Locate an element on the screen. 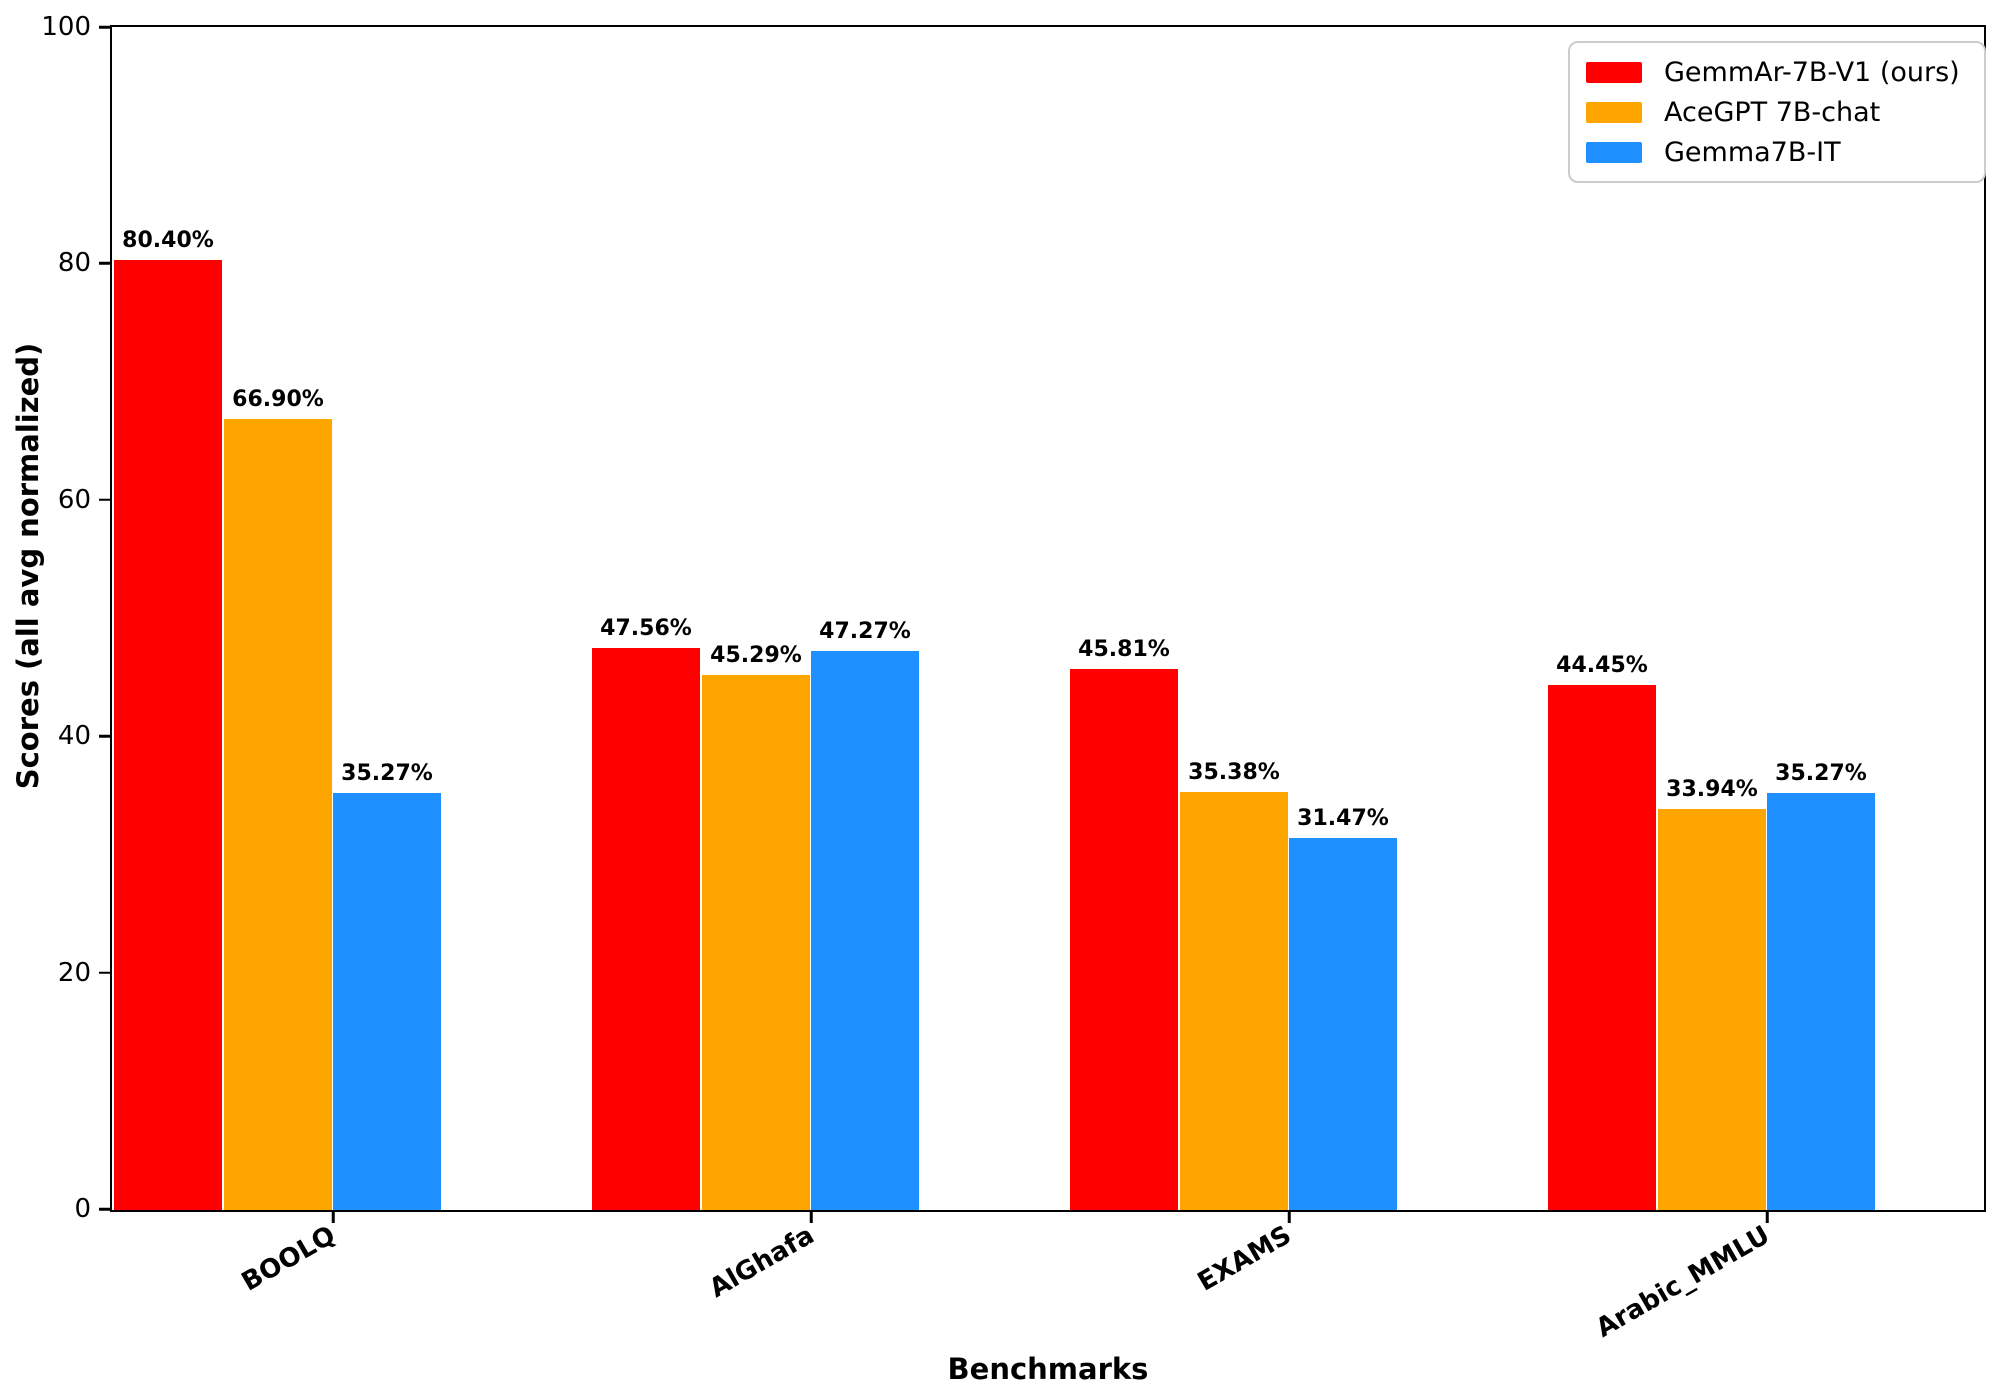 This screenshot has height=1400, width=2000. legend-label: AceGPT 7B-chat is located at coordinates (1772, 112).